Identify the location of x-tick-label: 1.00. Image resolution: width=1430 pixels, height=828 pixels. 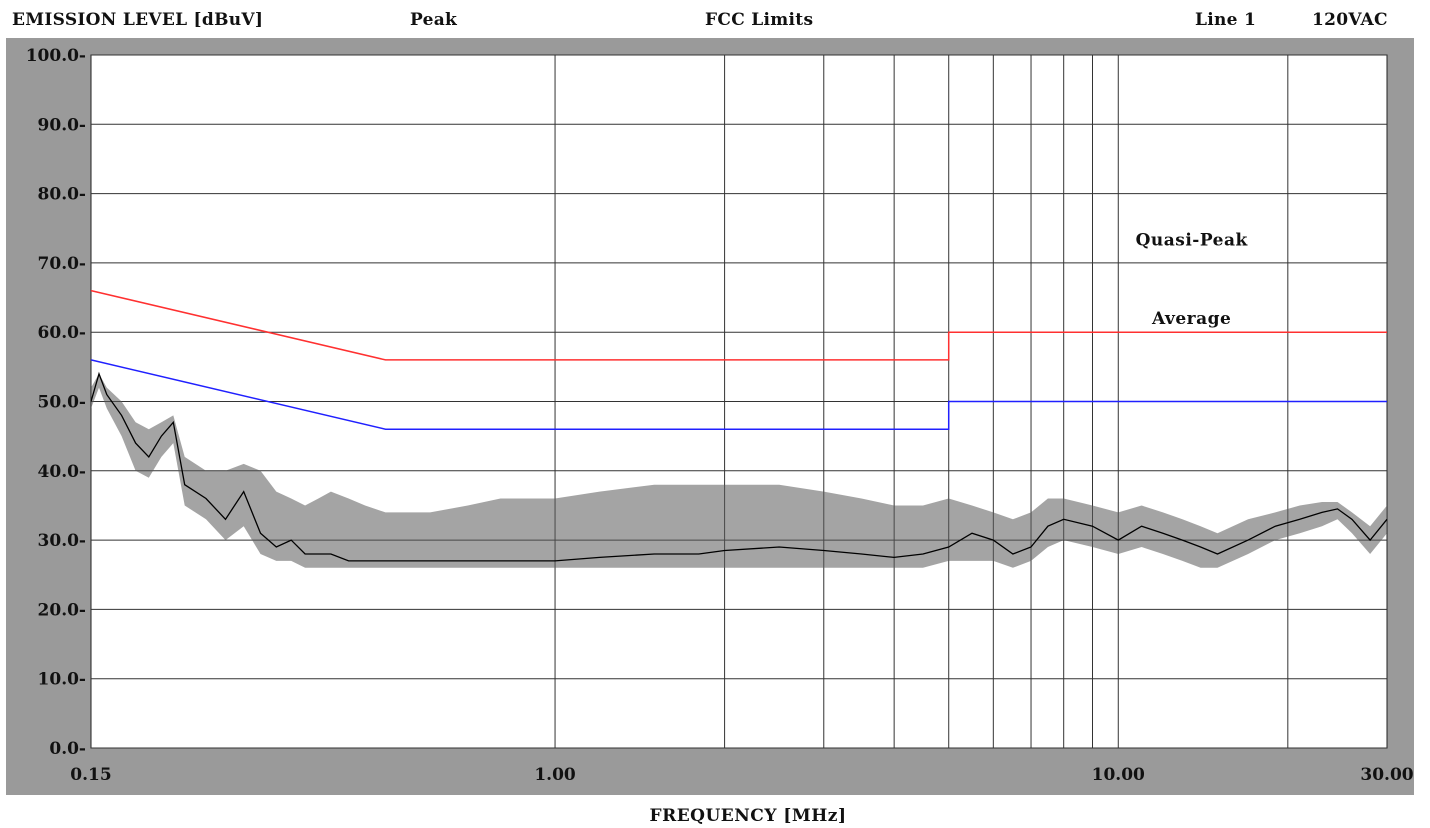
(555, 775).